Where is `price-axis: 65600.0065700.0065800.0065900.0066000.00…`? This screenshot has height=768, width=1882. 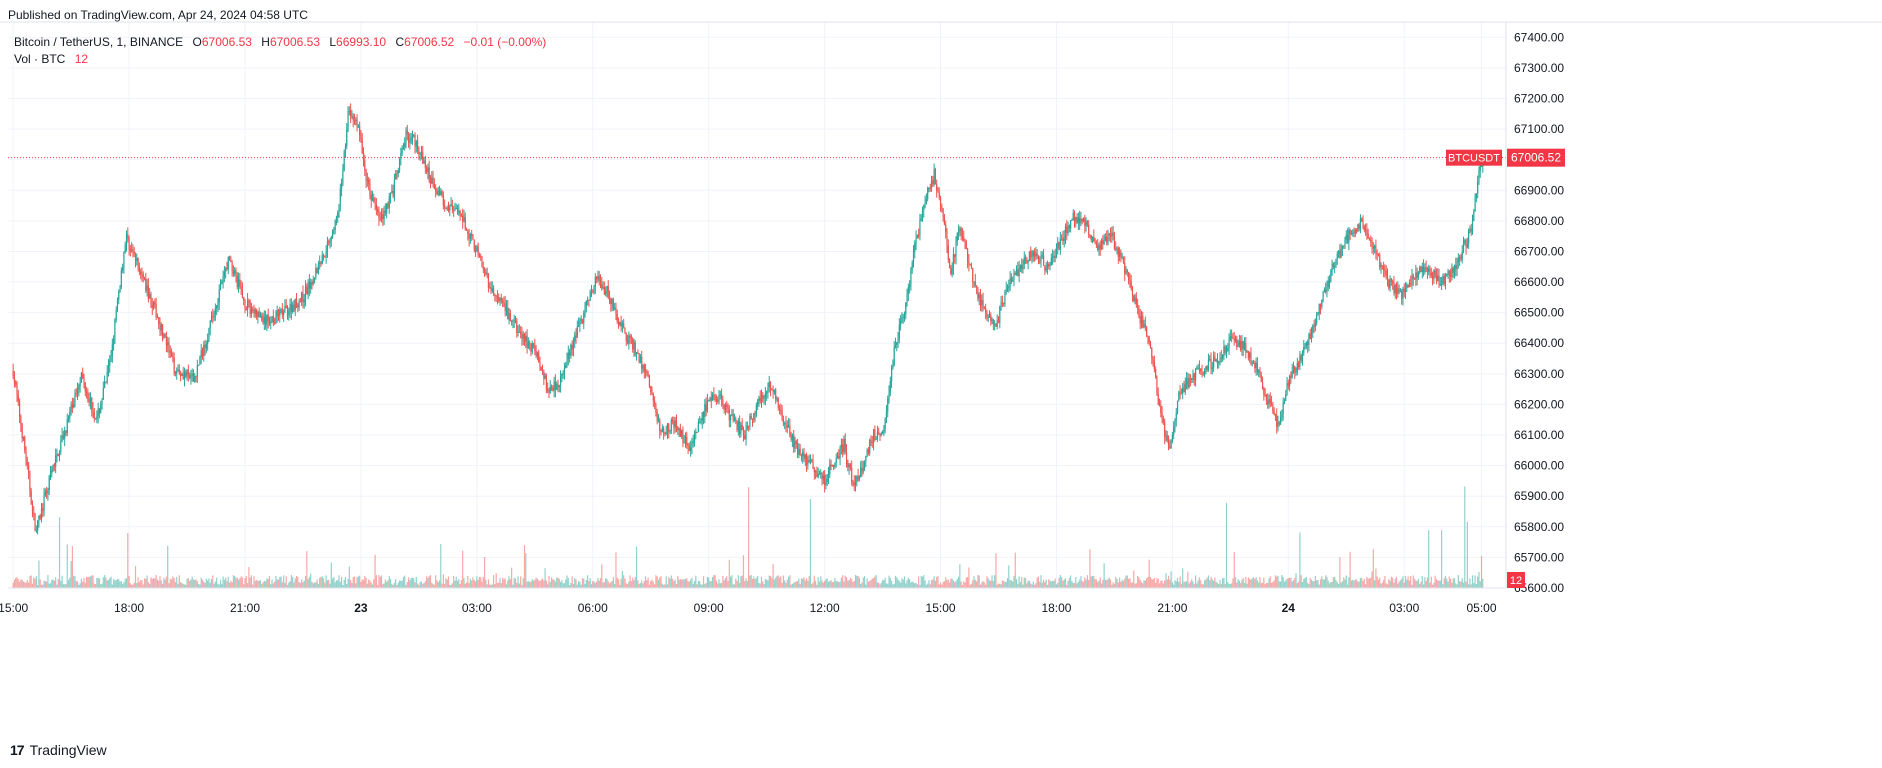 price-axis: 65600.0065700.0065800.0065900.0066000.00… is located at coordinates (1539, 312).